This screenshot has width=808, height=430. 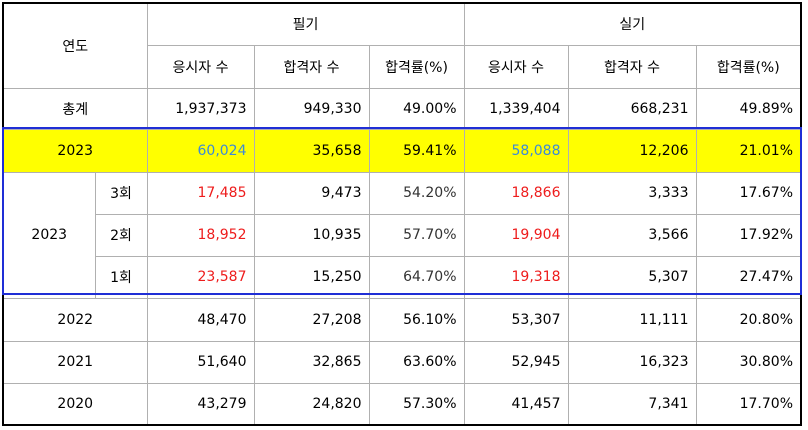 I want to click on highlight-practical-rate: 21.01%, so click(x=748, y=150).